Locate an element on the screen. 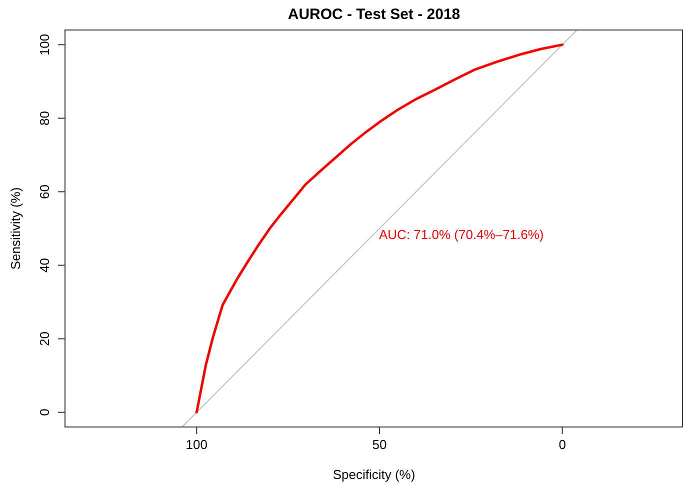 The height and width of the screenshot is (489, 683). x-tick-label: 50 is located at coordinates (379, 444).